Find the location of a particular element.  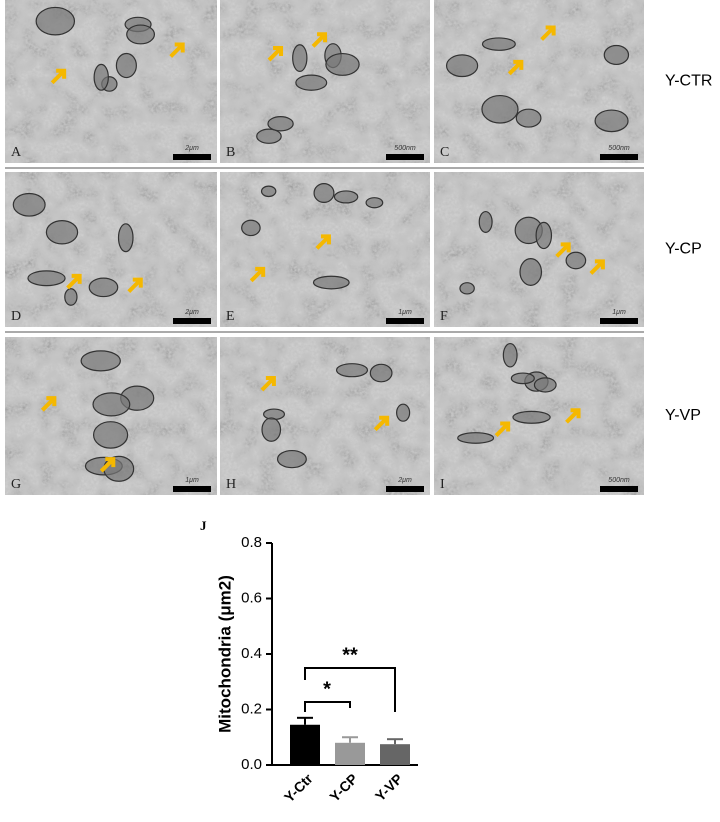

x-tick-label: Y-CP is located at coordinates (343, 787).